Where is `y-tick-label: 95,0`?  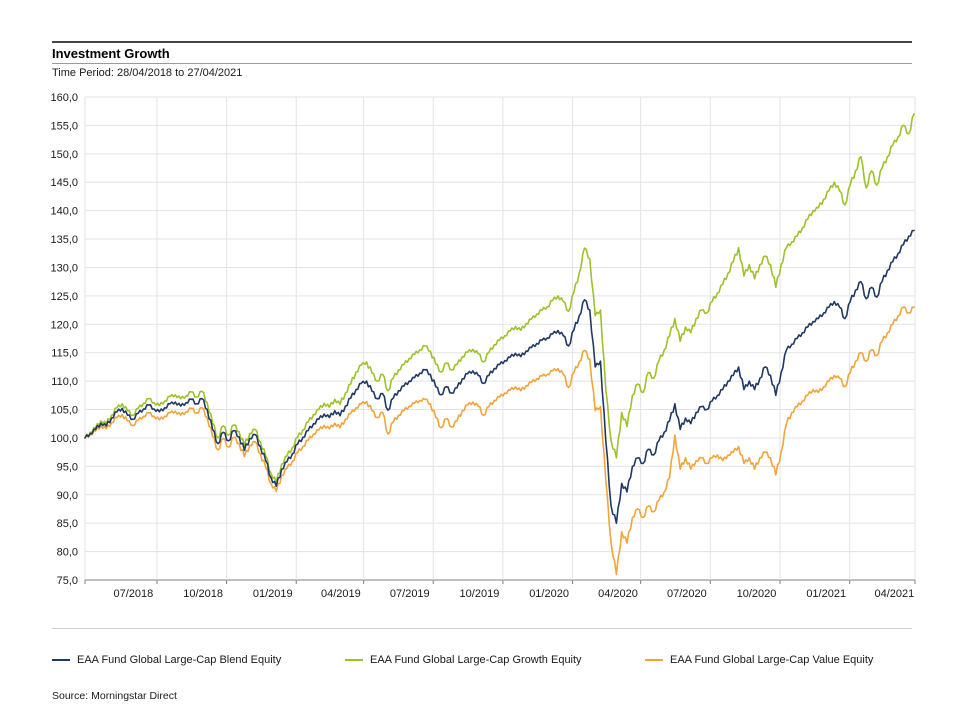 y-tick-label: 95,0 is located at coordinates (67, 467).